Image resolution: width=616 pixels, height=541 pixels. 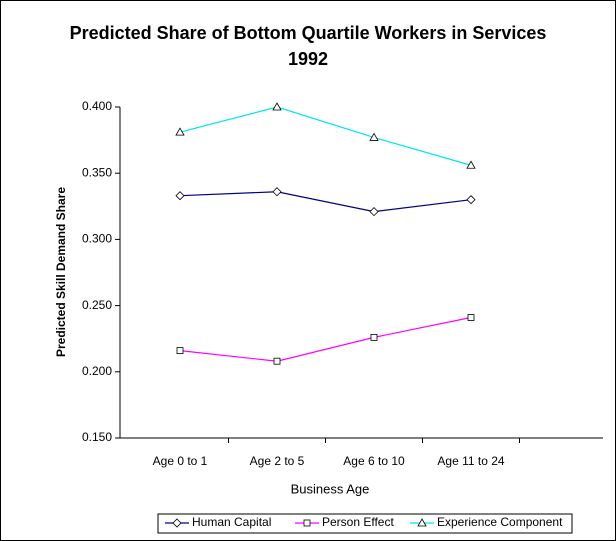 What do you see at coordinates (277, 461) in the screenshot?
I see `x-tick-label: Age 2 to 5` at bounding box center [277, 461].